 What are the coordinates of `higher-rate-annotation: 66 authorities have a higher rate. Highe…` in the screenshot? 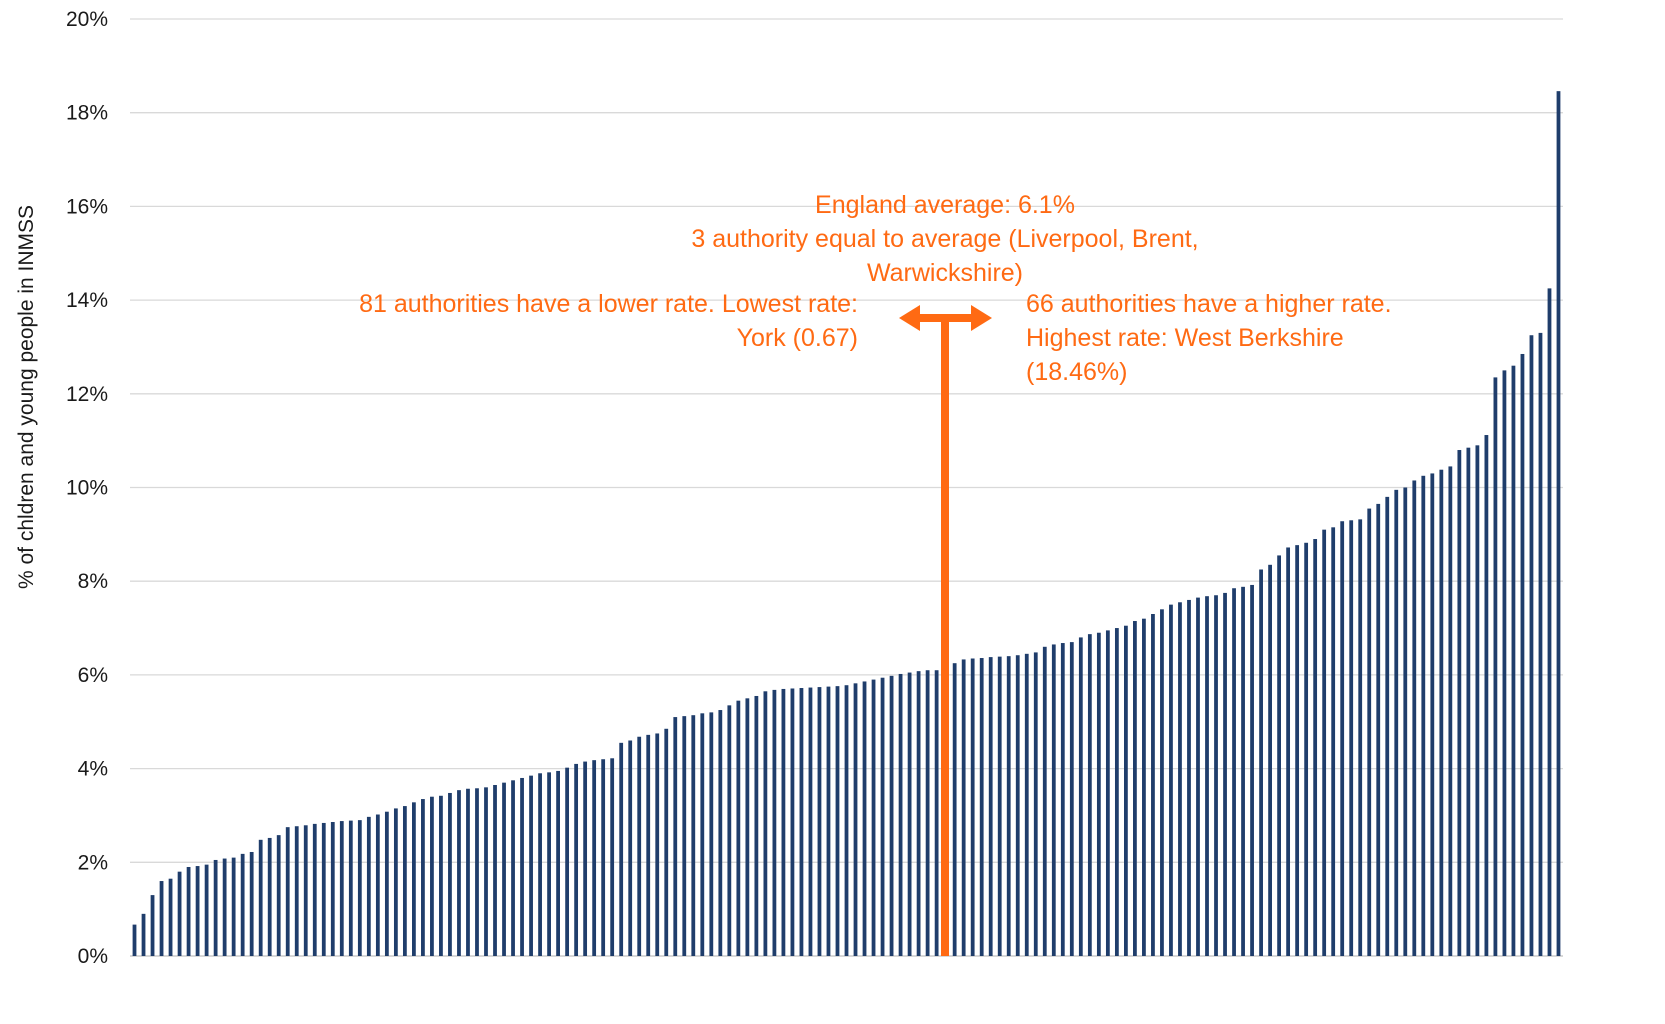 It's located at (1306, 338).